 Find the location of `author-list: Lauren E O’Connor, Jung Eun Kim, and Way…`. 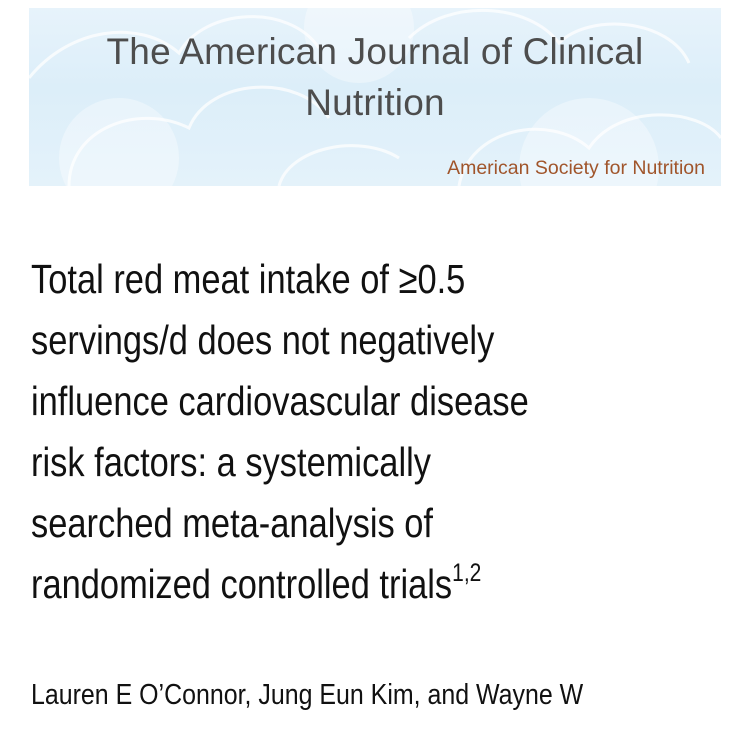

author-list: Lauren E O’Connor, Jung Eun Kim, and Way… is located at coordinates (307, 695).